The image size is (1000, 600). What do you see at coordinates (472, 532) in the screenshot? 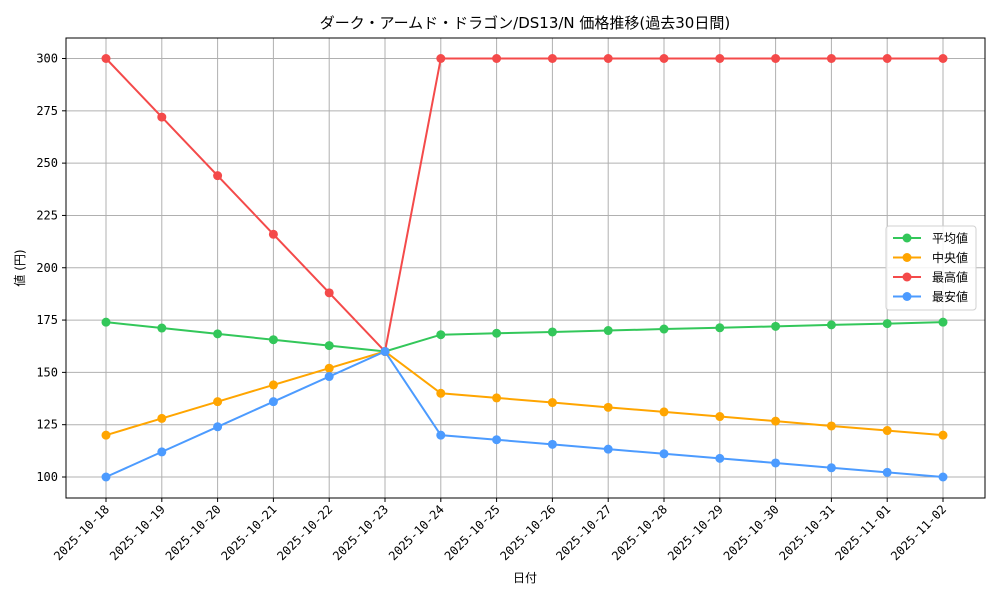
I see `x-tick-label: 2025-10-25` at bounding box center [472, 532].